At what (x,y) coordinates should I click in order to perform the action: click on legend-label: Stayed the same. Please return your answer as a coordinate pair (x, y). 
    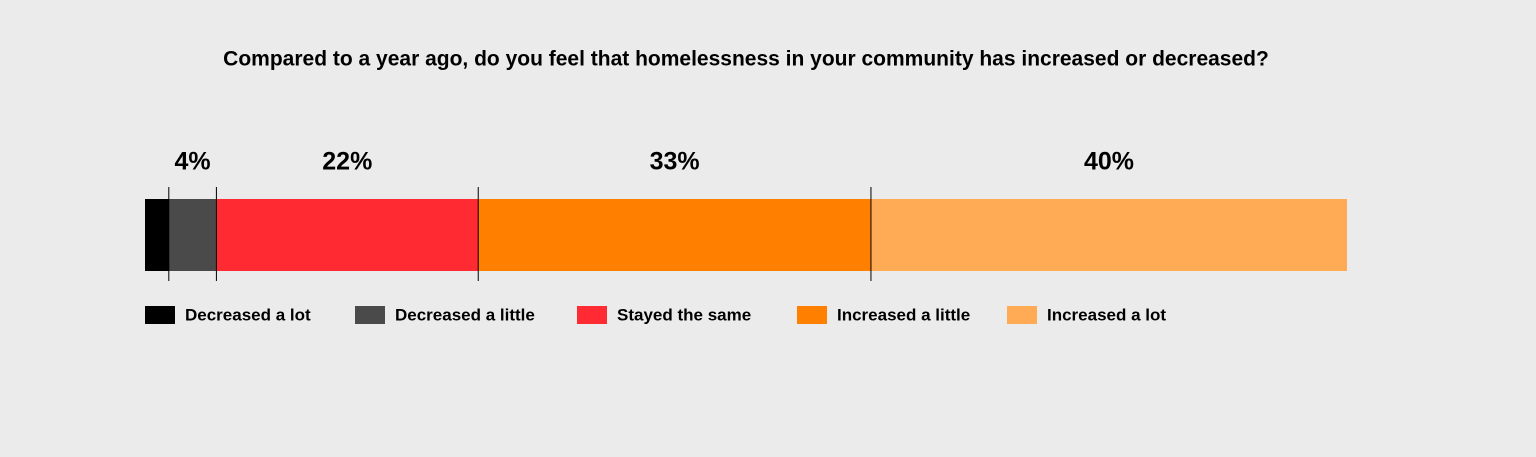
    Looking at the image, I should click on (684, 314).